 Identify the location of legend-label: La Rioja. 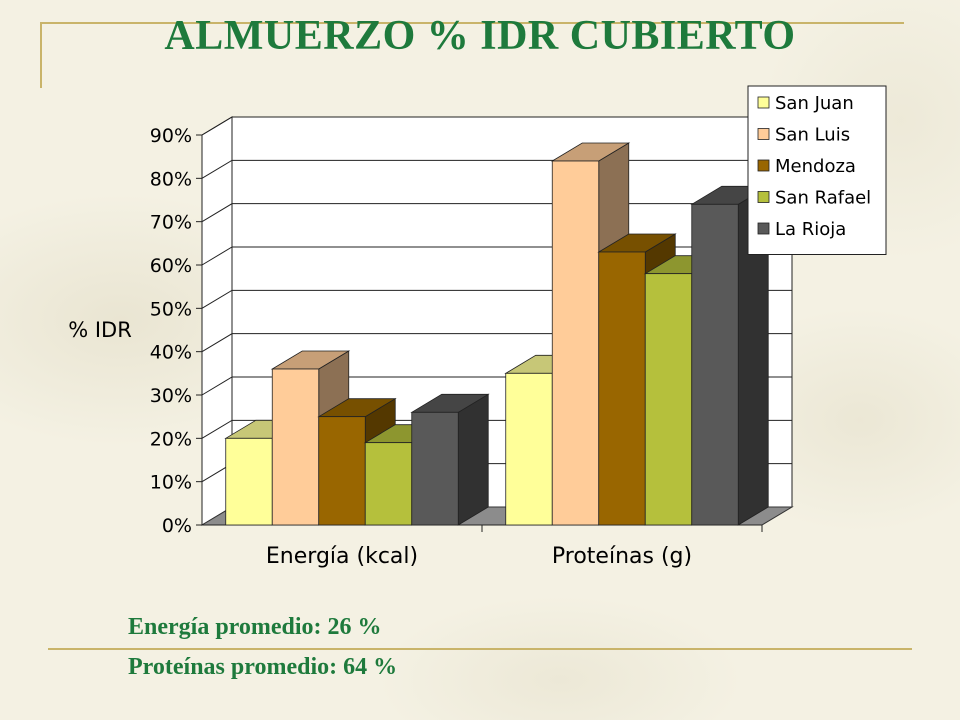
(810, 229).